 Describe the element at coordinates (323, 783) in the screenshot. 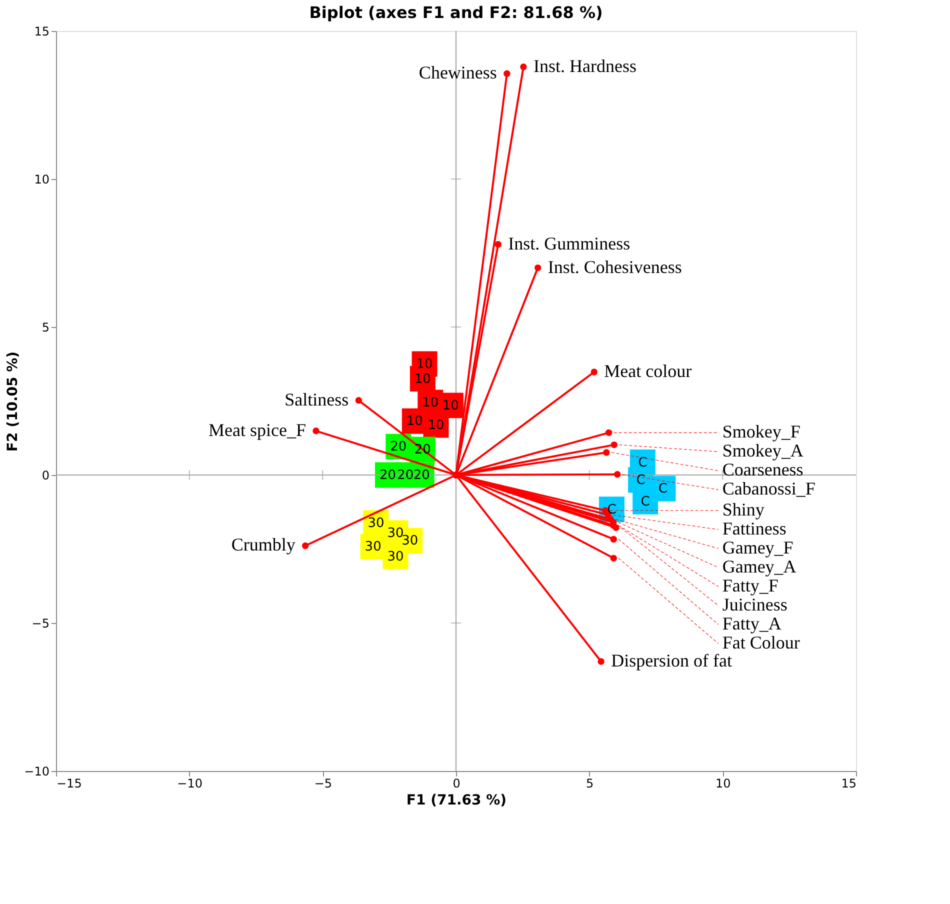

I see `x-tick-label: −5` at that location.